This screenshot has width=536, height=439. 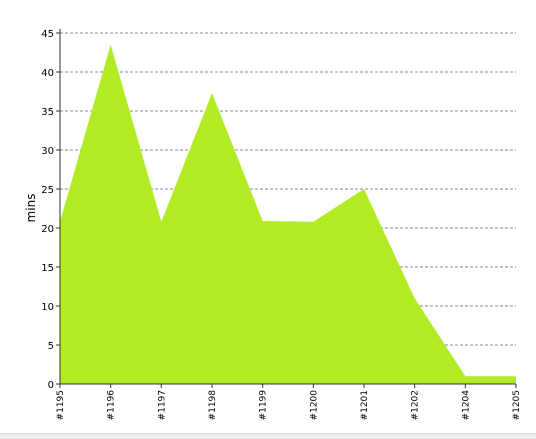 What do you see at coordinates (268, 436) in the screenshot?
I see `bottom-strip` at bounding box center [268, 436].